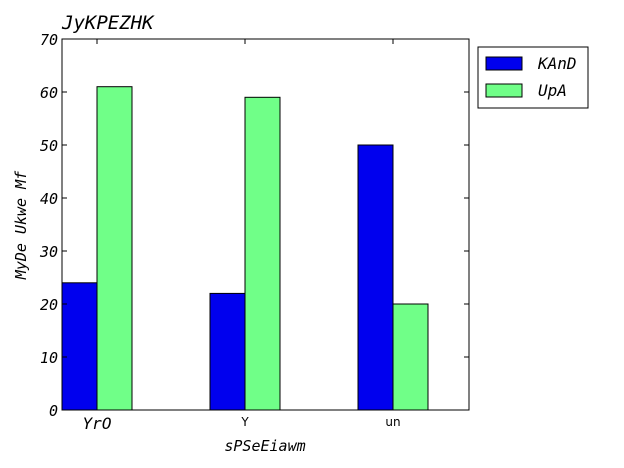  Describe the element at coordinates (79, 346) in the screenshot. I see `bar-KAnD-YrO` at that location.